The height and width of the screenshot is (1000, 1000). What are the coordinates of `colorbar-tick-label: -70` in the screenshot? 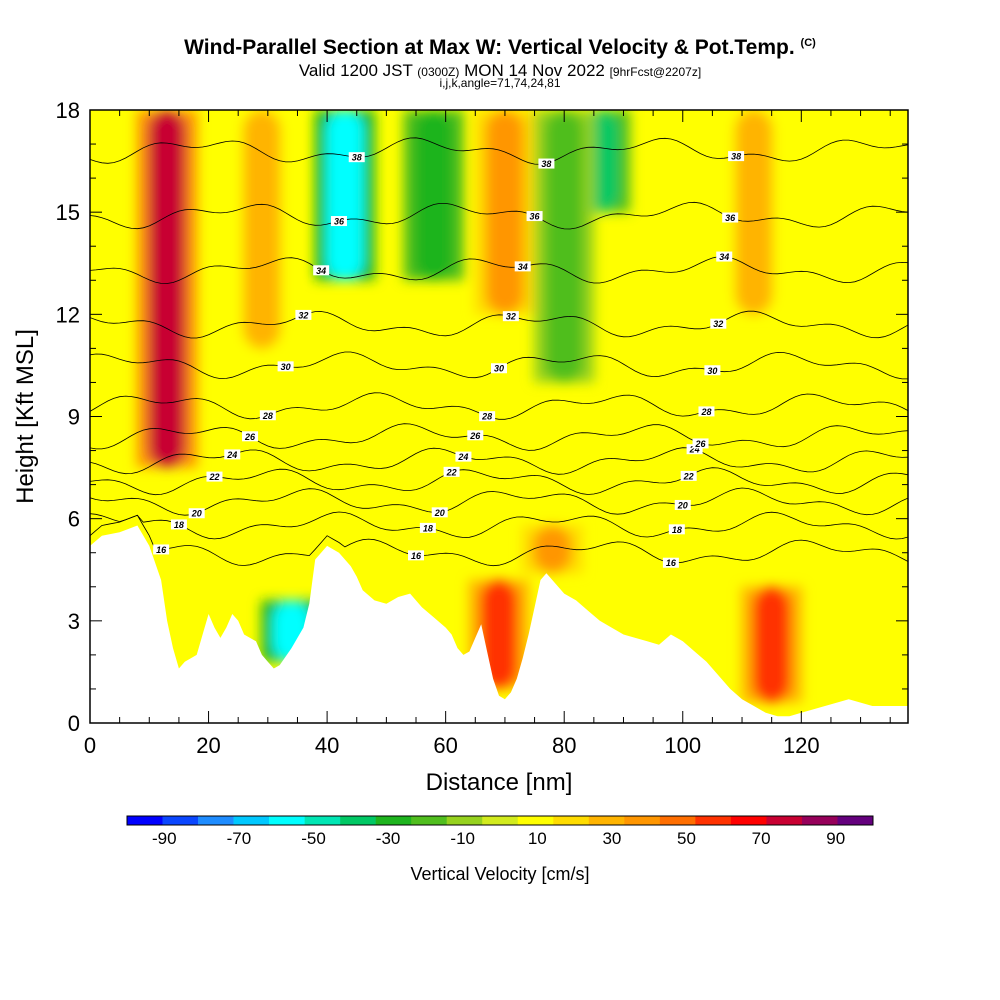 It's located at (239, 838).